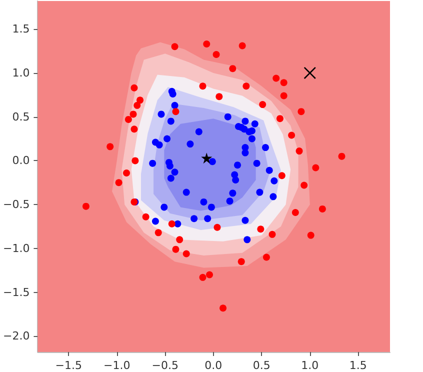 This screenshot has width=423, height=372. What do you see at coordinates (261, 365) in the screenshot?
I see `x-tick-label: 0.5` at bounding box center [261, 365].